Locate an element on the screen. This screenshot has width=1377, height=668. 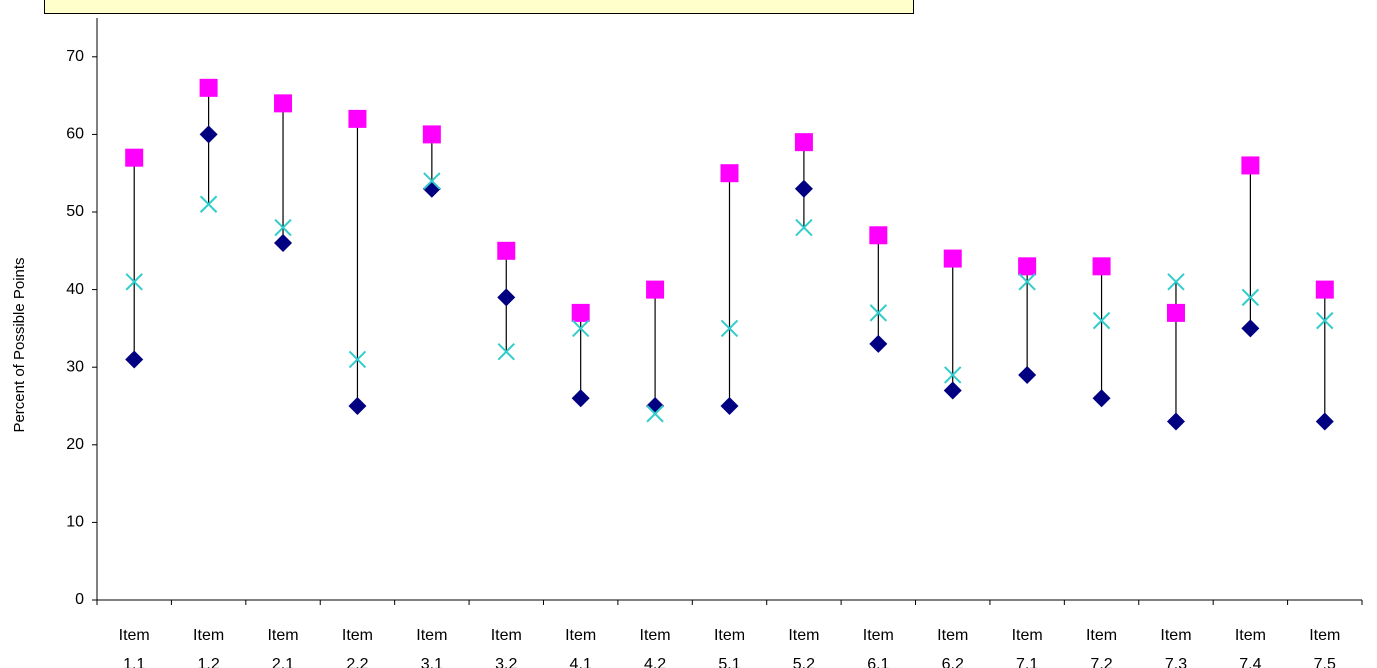
y-axis-title: Percent of Possible Points is located at coordinates (19, 344).